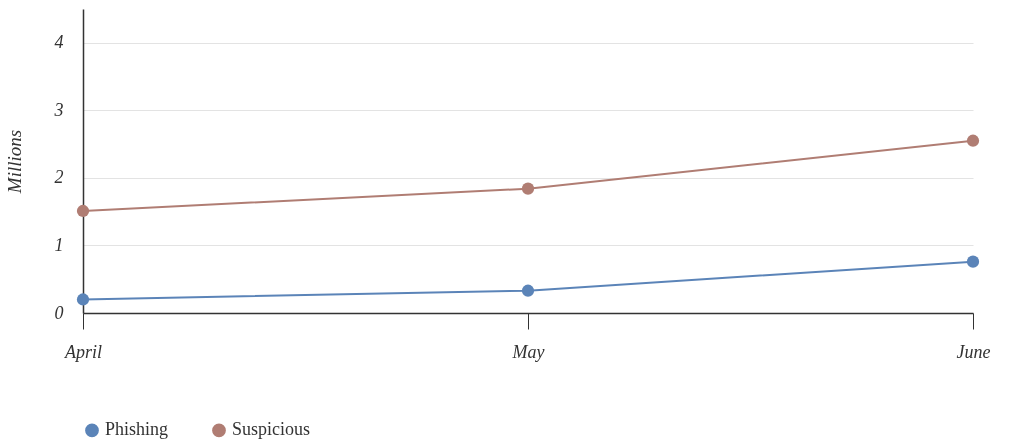 Image resolution: width=1020 pixels, height=445 pixels. I want to click on y-tick-label: 1, so click(59, 244).